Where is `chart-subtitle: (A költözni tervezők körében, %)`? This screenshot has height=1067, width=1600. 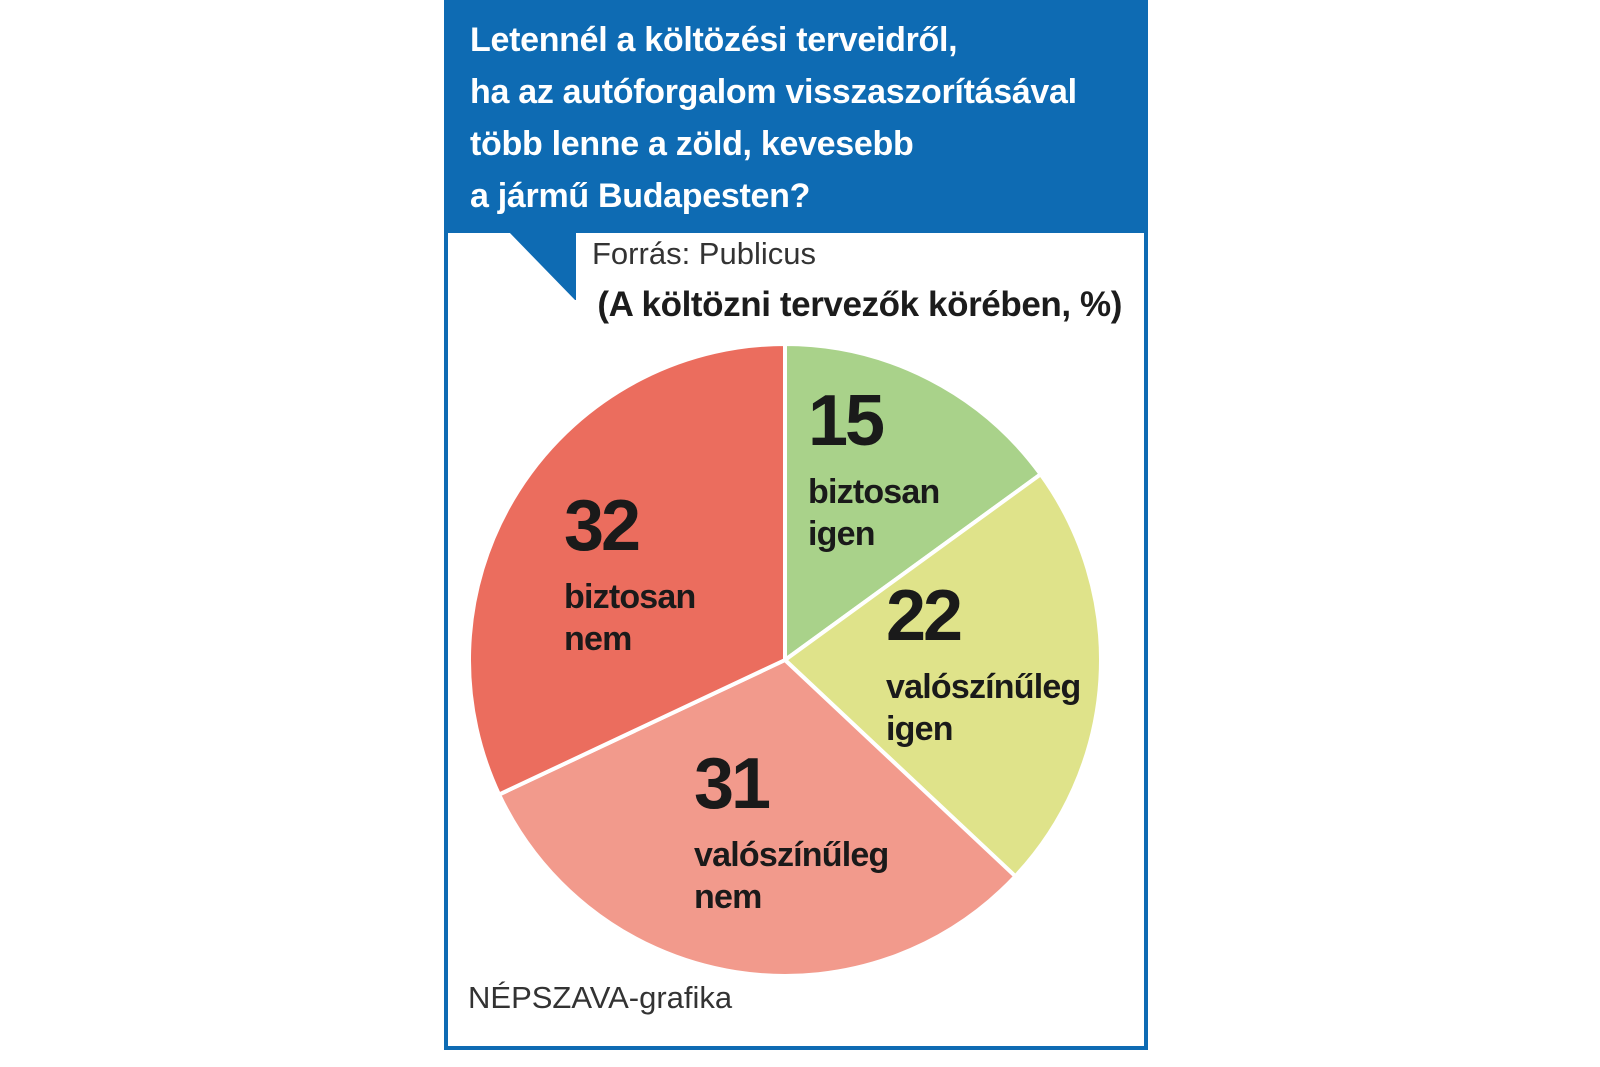
chart-subtitle: (A költözni tervezők körében, %) is located at coordinates (859, 304).